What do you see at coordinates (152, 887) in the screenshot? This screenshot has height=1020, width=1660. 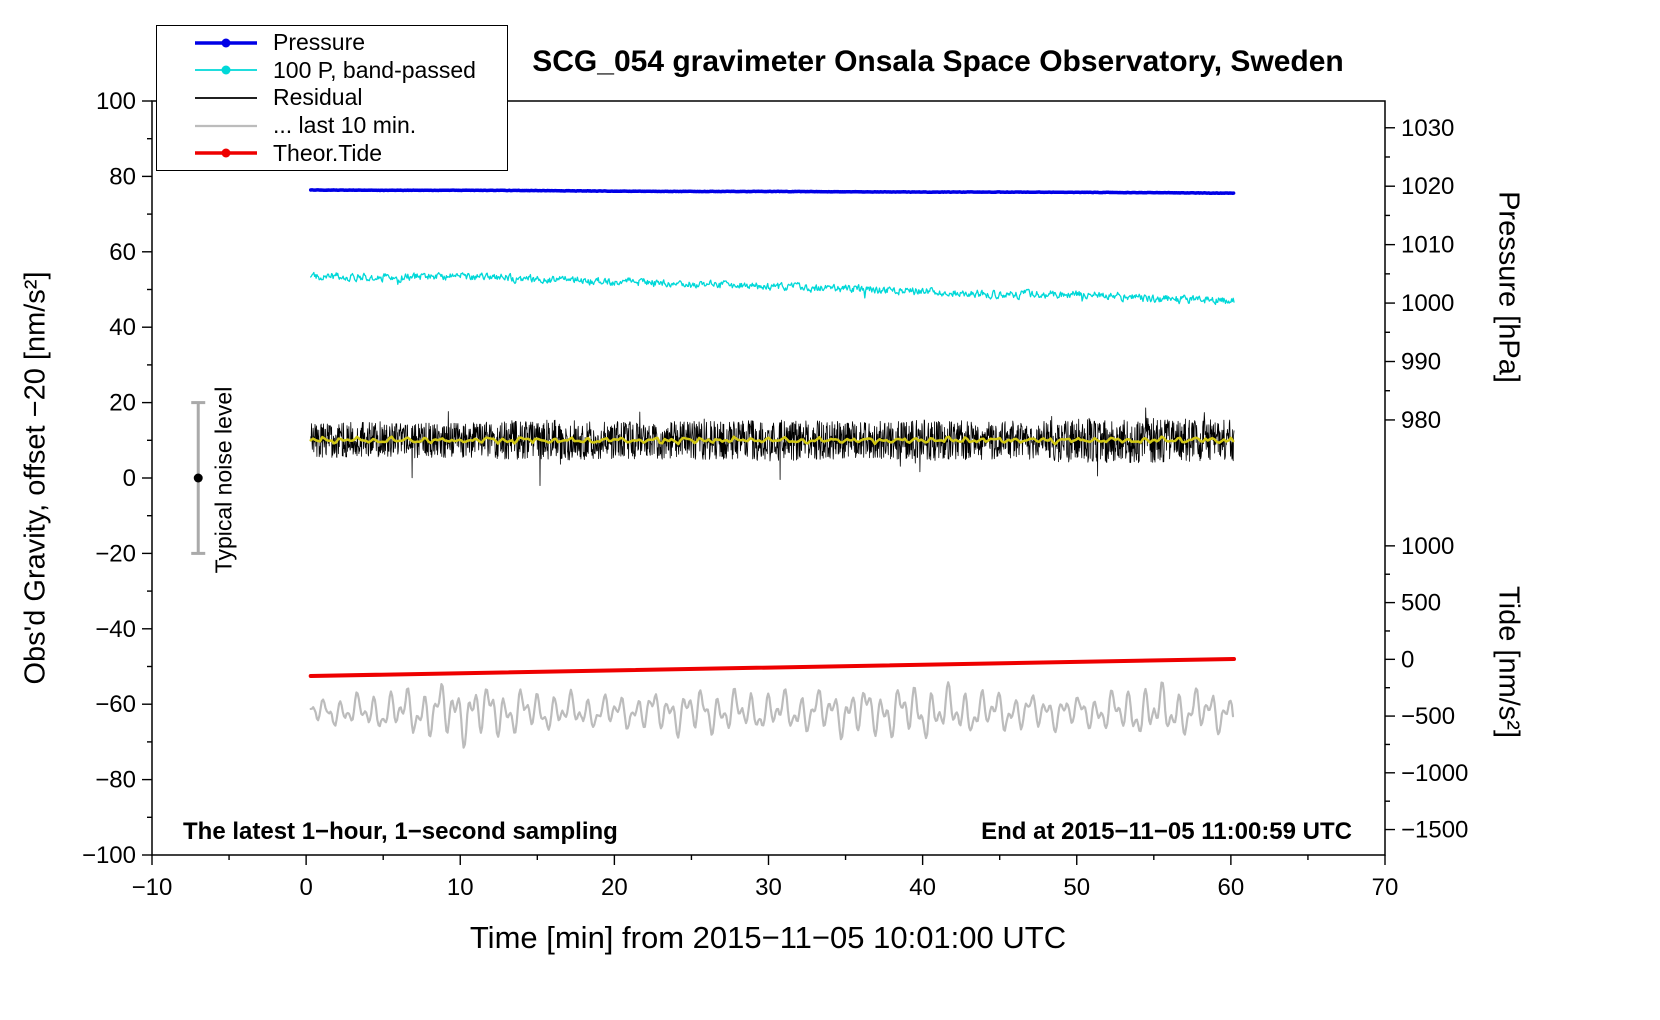 I see `x-tick-label: −10` at bounding box center [152, 887].